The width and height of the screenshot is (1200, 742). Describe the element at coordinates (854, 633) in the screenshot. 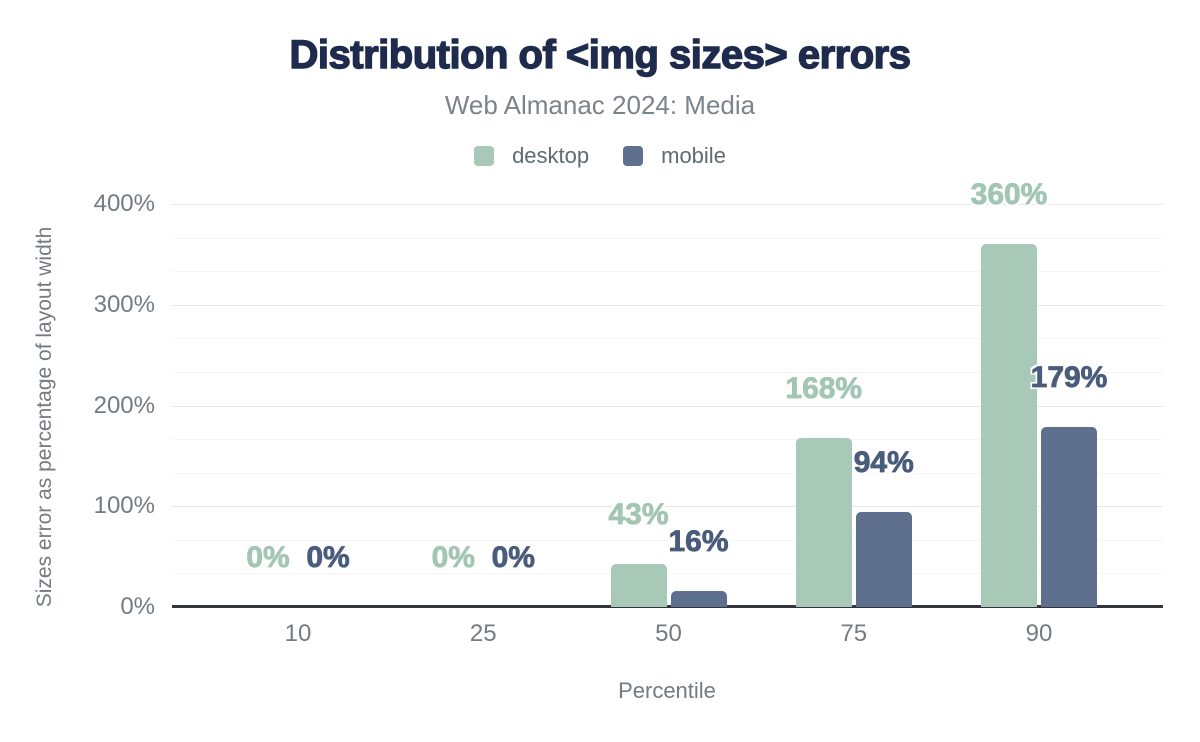

I see `x-tick-label: 75` at that location.